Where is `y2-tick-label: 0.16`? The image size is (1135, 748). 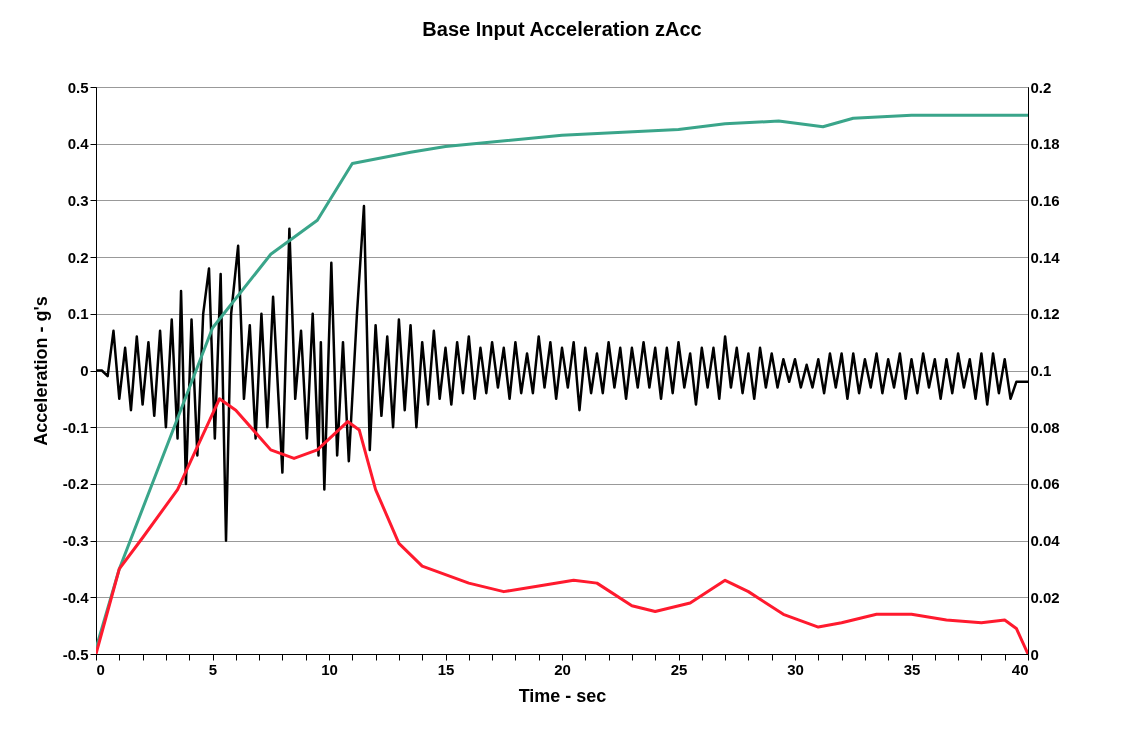
y2-tick-label: 0.16 is located at coordinates (1045, 200).